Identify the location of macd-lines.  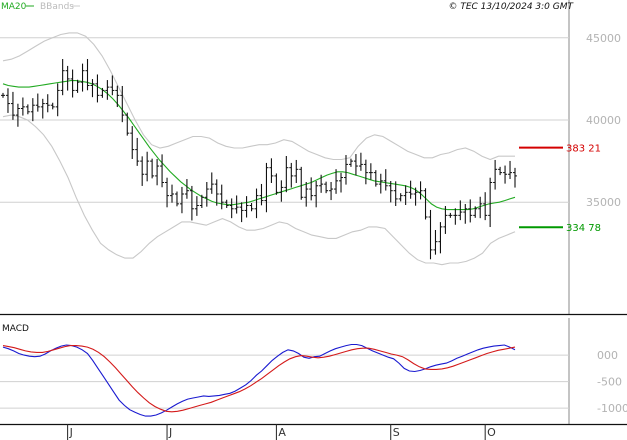
(259, 380).